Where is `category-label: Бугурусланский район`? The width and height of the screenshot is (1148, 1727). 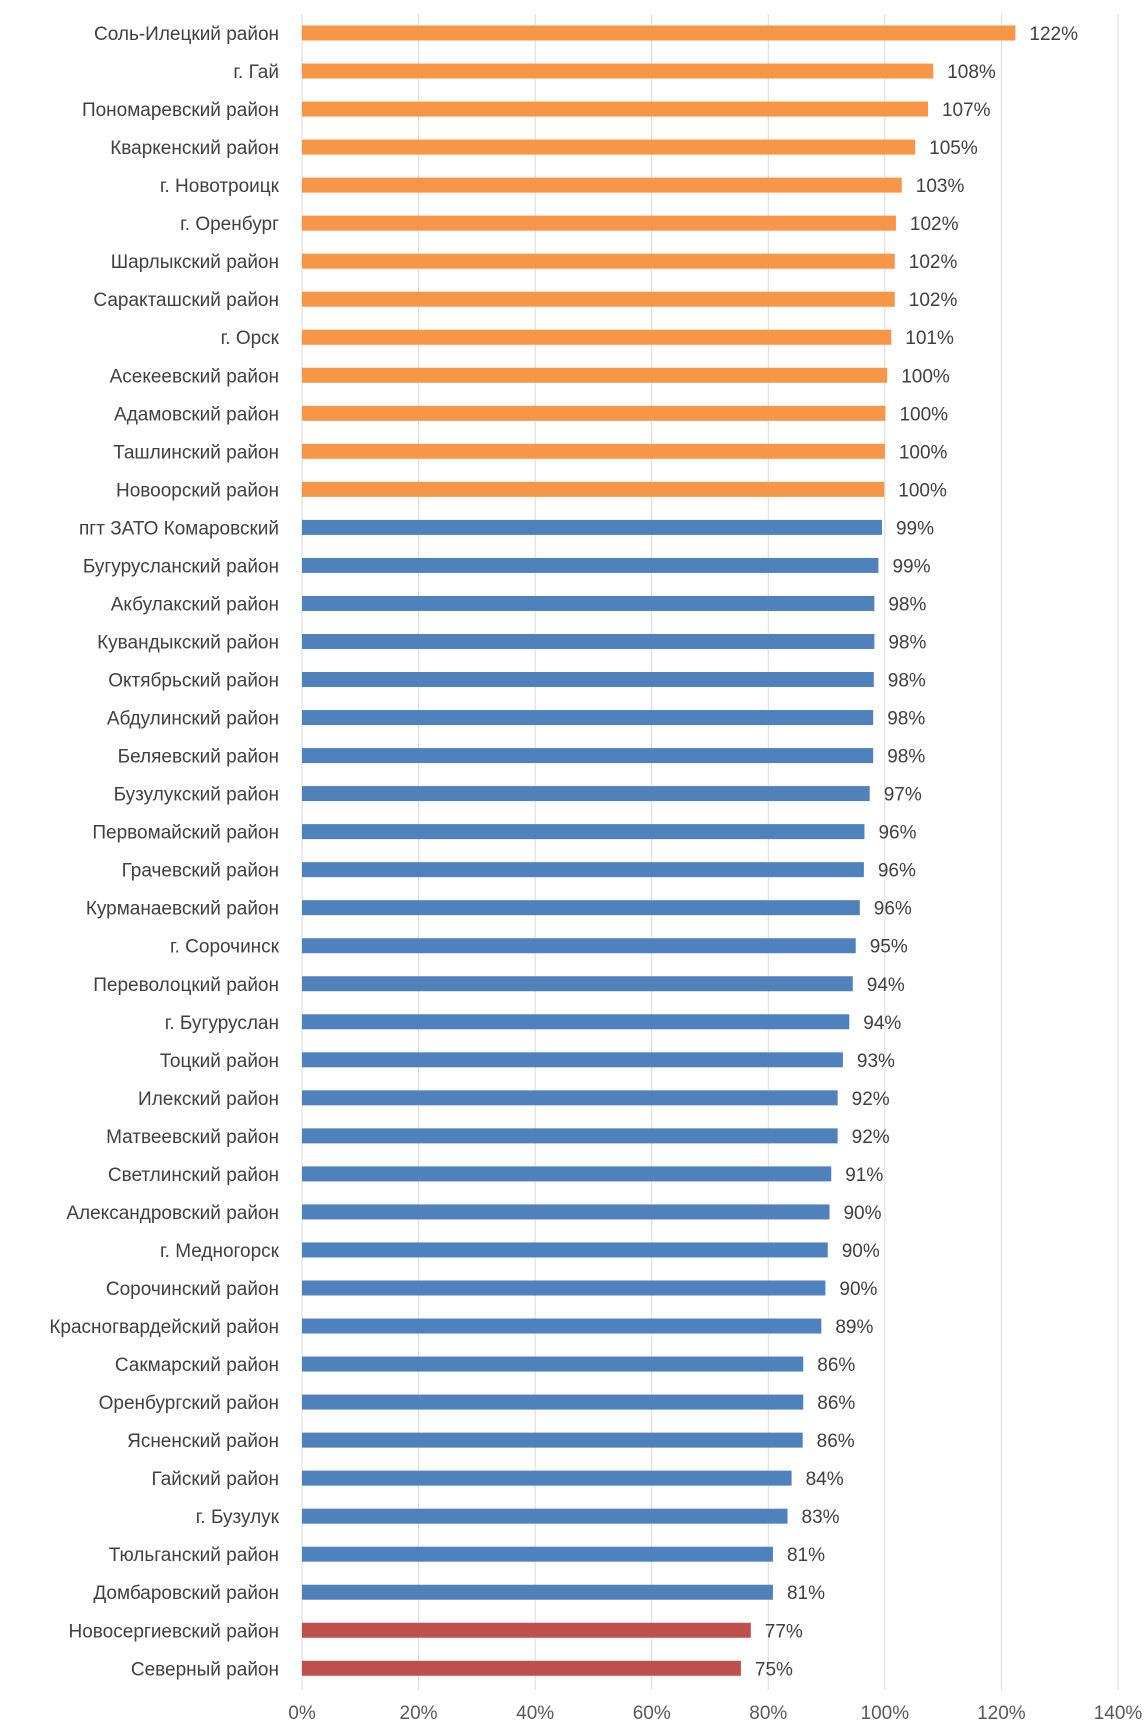
category-label: Бугурусланский район is located at coordinates (181, 566).